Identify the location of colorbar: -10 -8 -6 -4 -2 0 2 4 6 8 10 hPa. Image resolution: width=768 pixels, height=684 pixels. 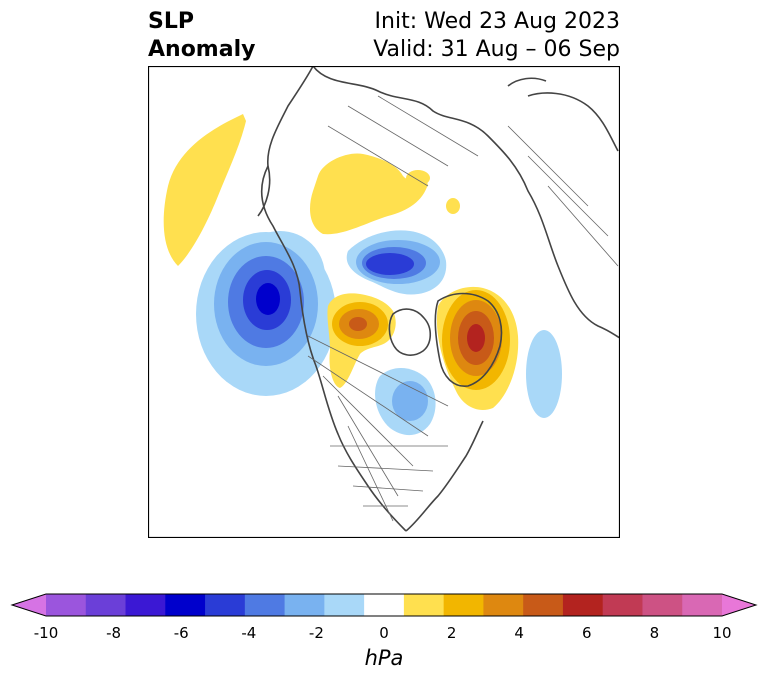
(384, 635).